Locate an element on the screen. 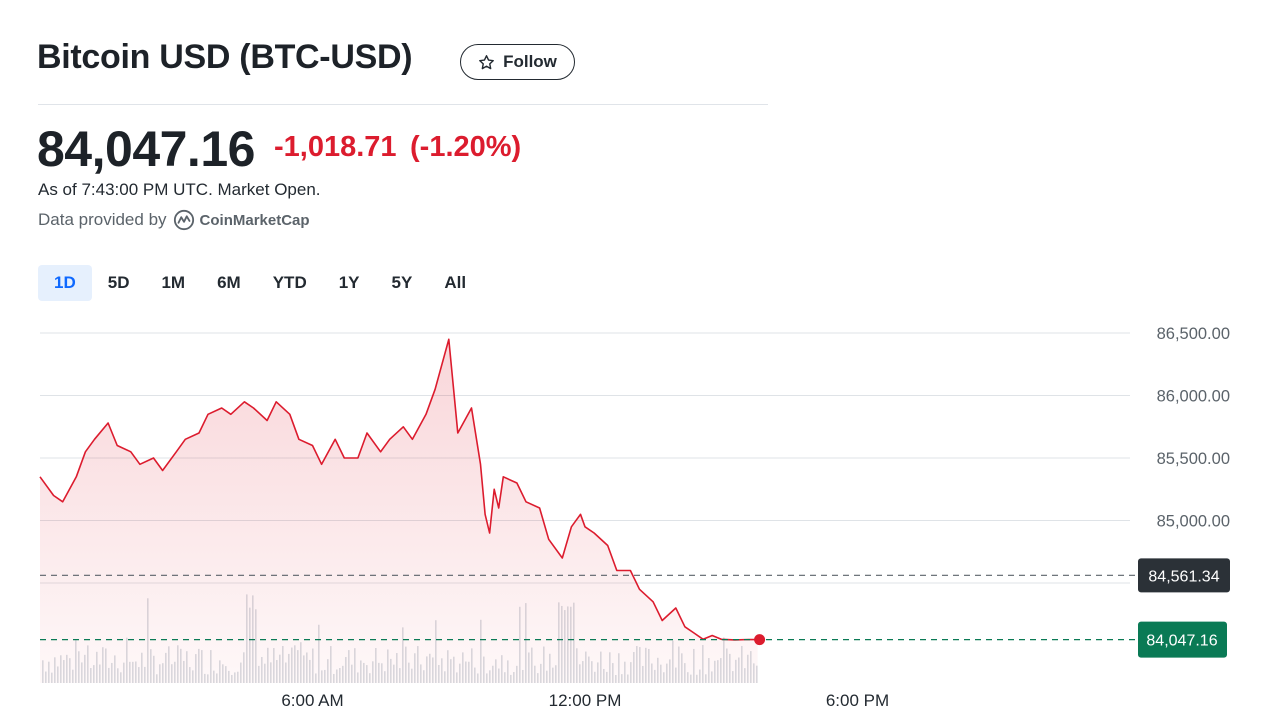 This screenshot has height=726, width=1270. provider-name: CoinMarketCap is located at coordinates (254, 220).